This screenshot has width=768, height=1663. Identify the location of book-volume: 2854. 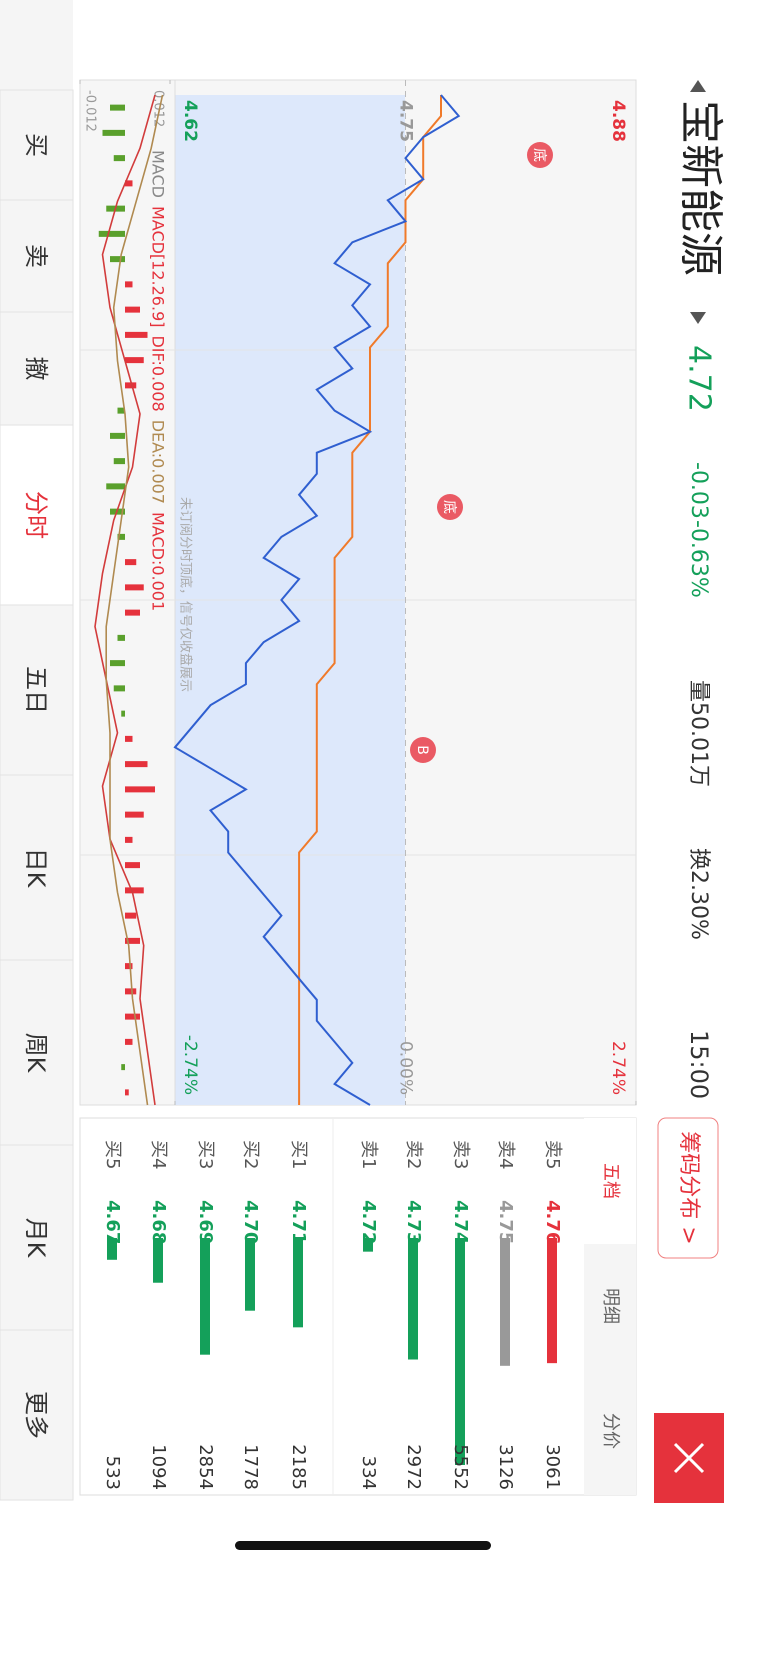
(205, 1467).